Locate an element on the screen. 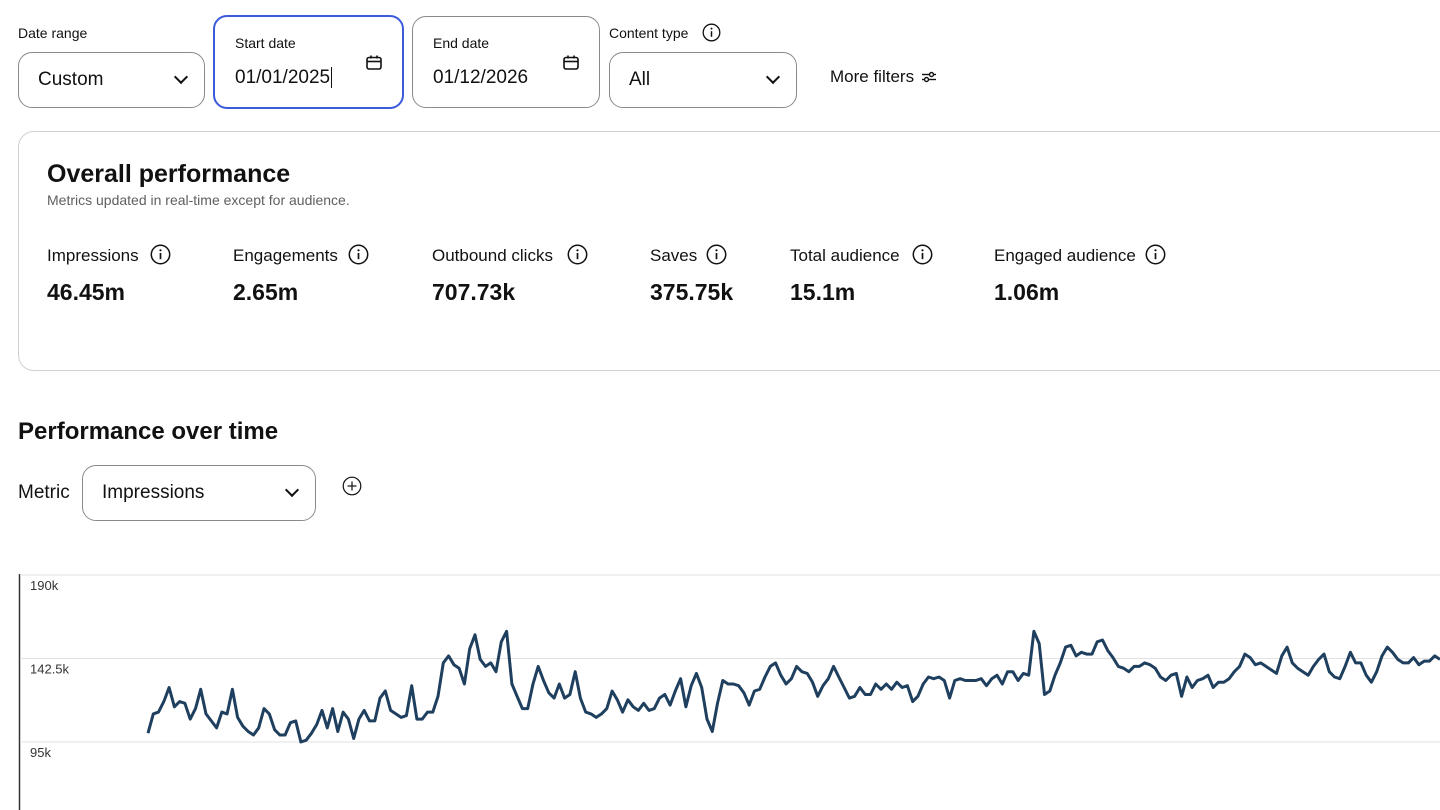  metric-value: 707.73k is located at coordinates (474, 292).